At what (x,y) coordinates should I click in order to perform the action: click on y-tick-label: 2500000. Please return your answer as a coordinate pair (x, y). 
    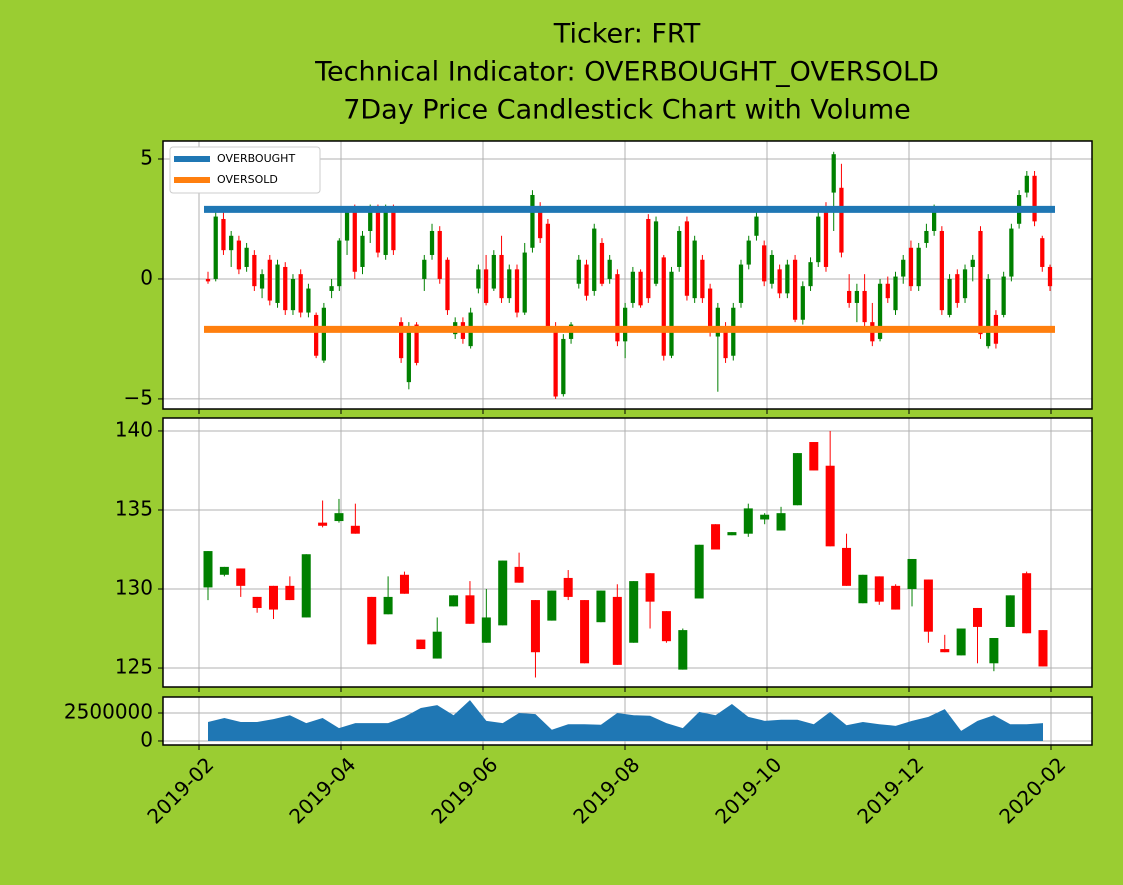
    Looking at the image, I should click on (108, 712).